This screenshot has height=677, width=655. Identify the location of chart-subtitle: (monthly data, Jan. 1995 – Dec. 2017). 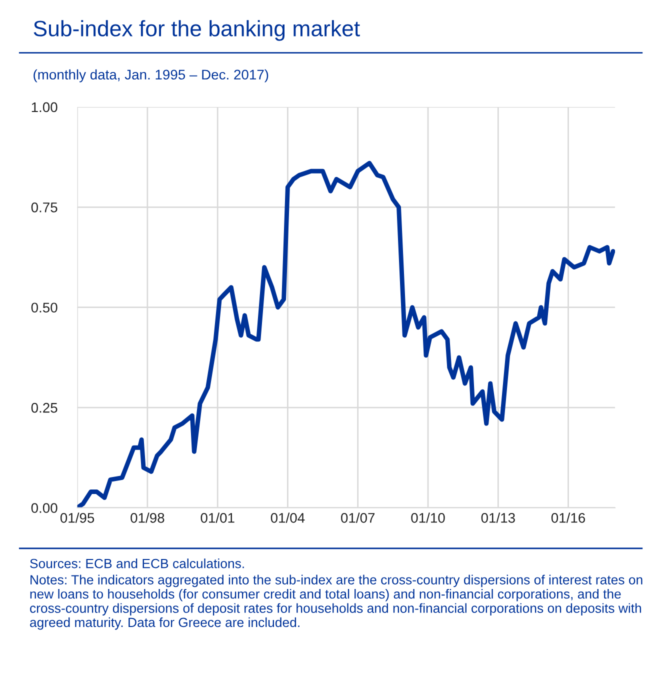
(151, 75).